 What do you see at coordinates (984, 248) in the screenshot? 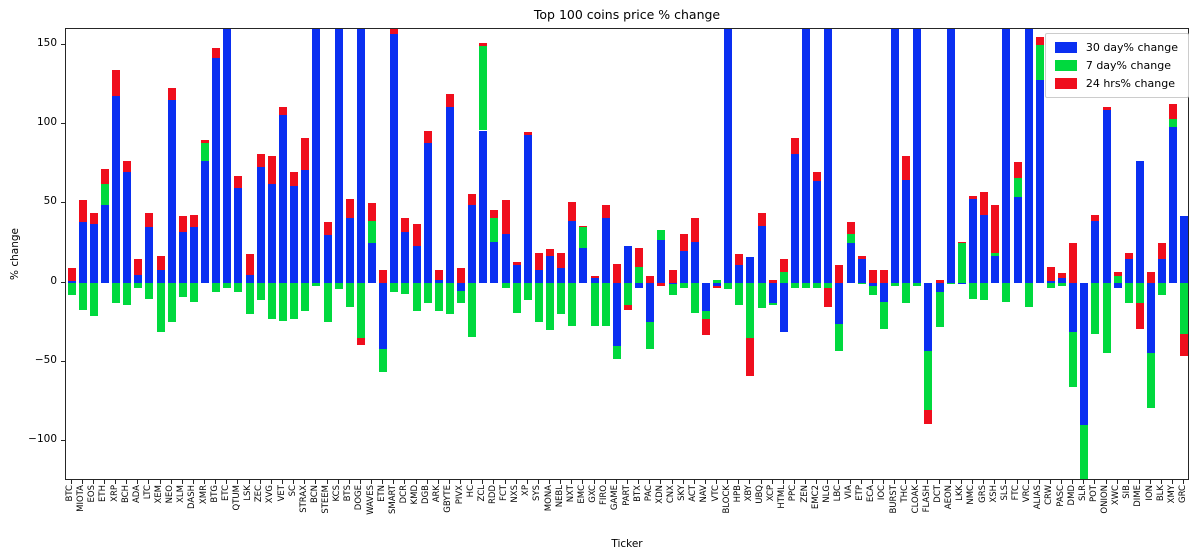
I see `bar-segment-GRS` at bounding box center [984, 248].